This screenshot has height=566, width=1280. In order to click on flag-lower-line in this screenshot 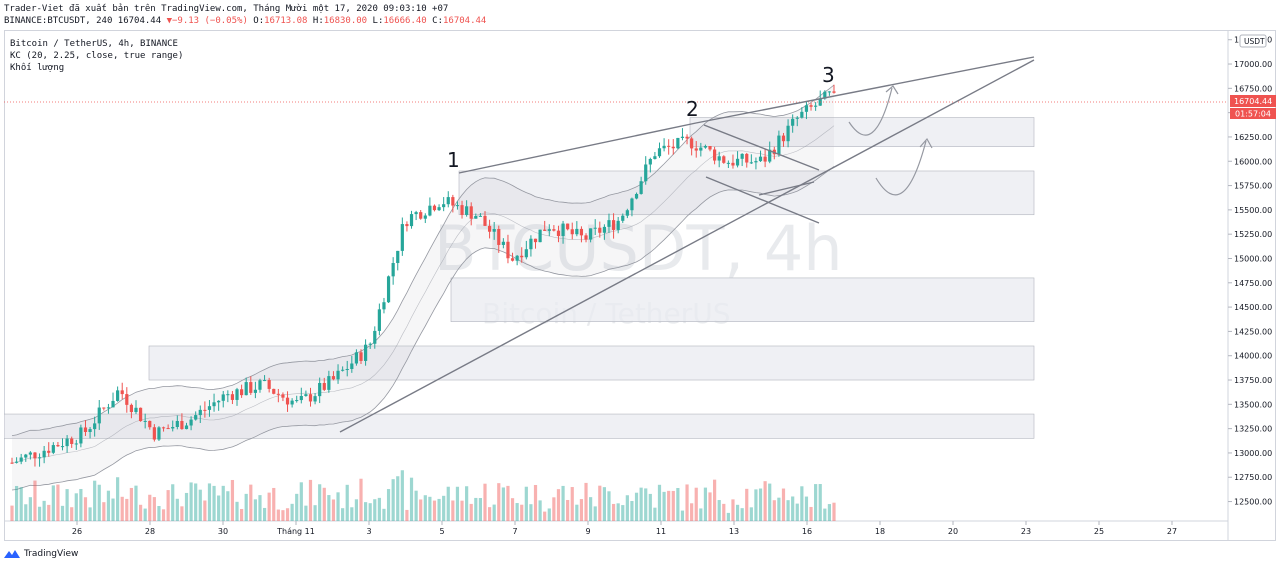, I will do `click(762, 200)`.